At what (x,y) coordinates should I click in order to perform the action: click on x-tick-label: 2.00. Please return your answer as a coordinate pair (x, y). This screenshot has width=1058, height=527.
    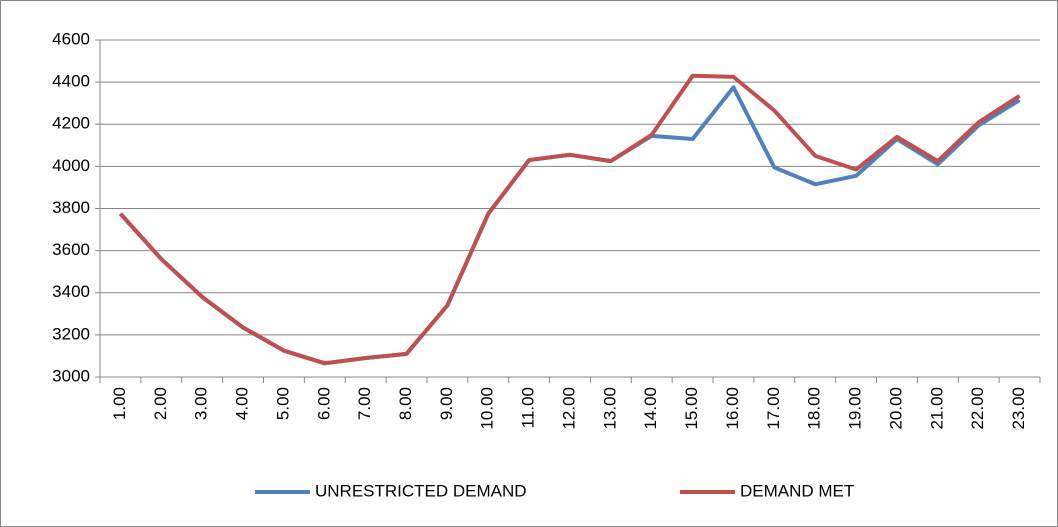
    Looking at the image, I should click on (160, 403).